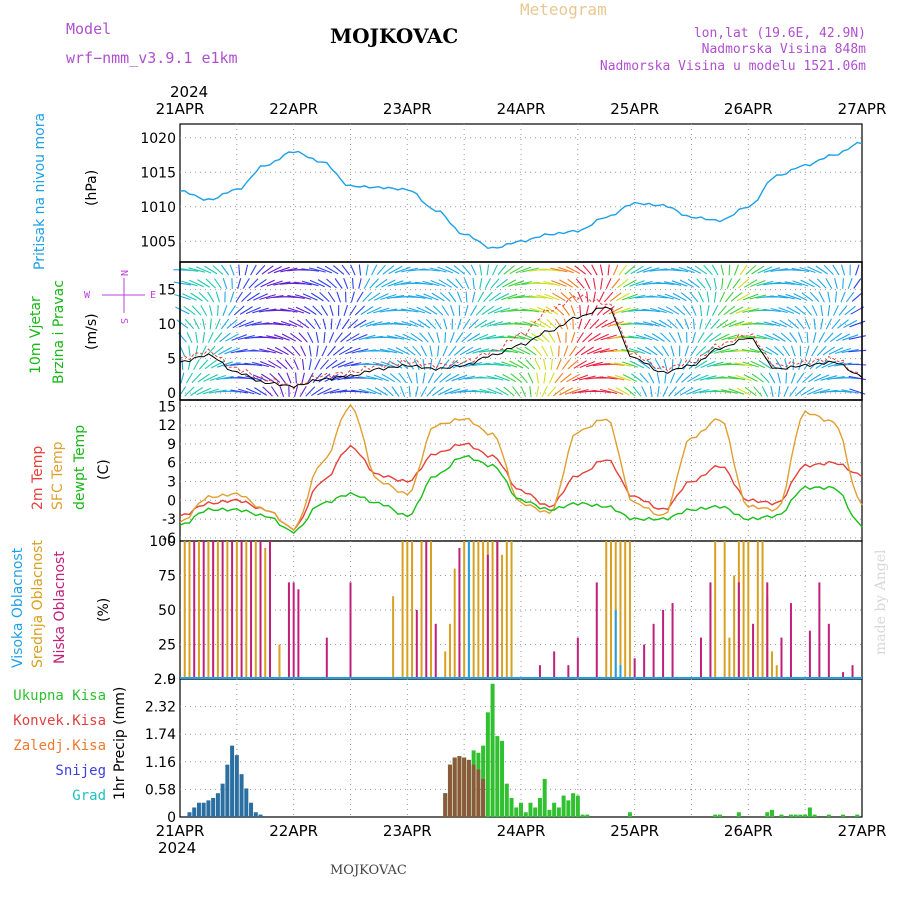  Describe the element at coordinates (780, 33) in the screenshot. I see `lonlat-label: lon,lat (19.6E, 42.9N)` at that location.